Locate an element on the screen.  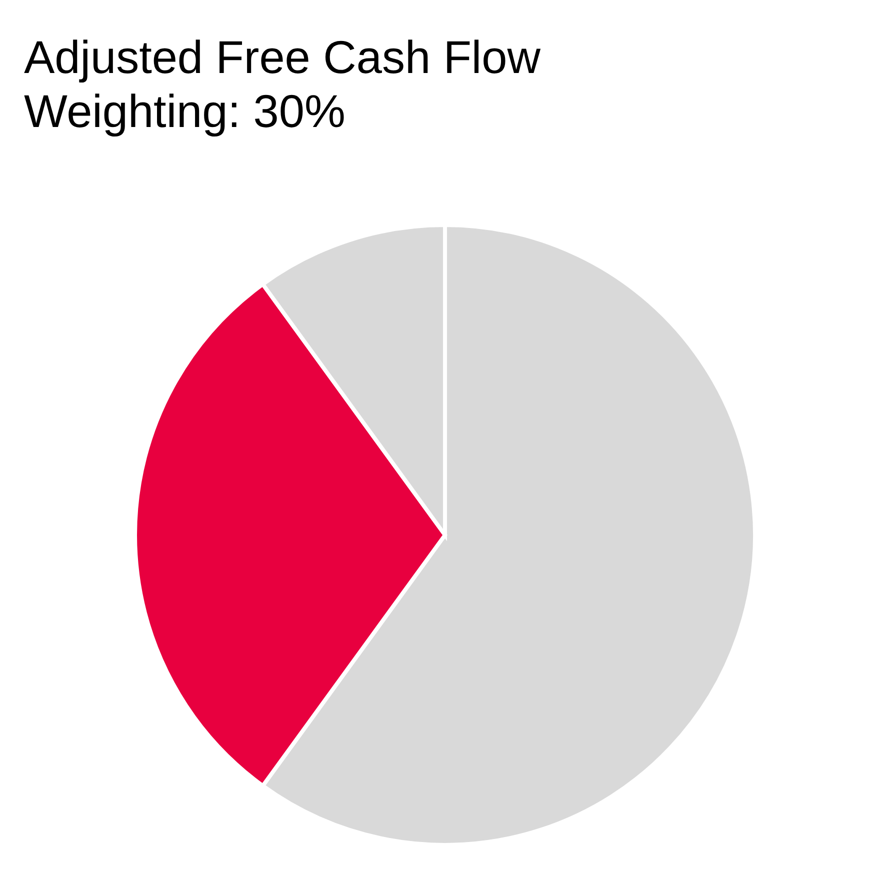
chart-subtitle: Weighting: 30% is located at coordinates (185, 111).